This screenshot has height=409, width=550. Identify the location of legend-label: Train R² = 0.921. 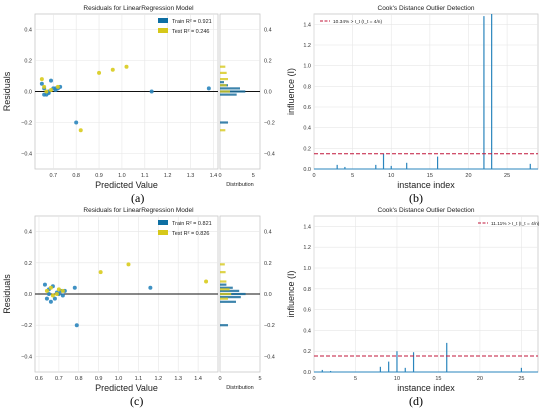
(192, 22).